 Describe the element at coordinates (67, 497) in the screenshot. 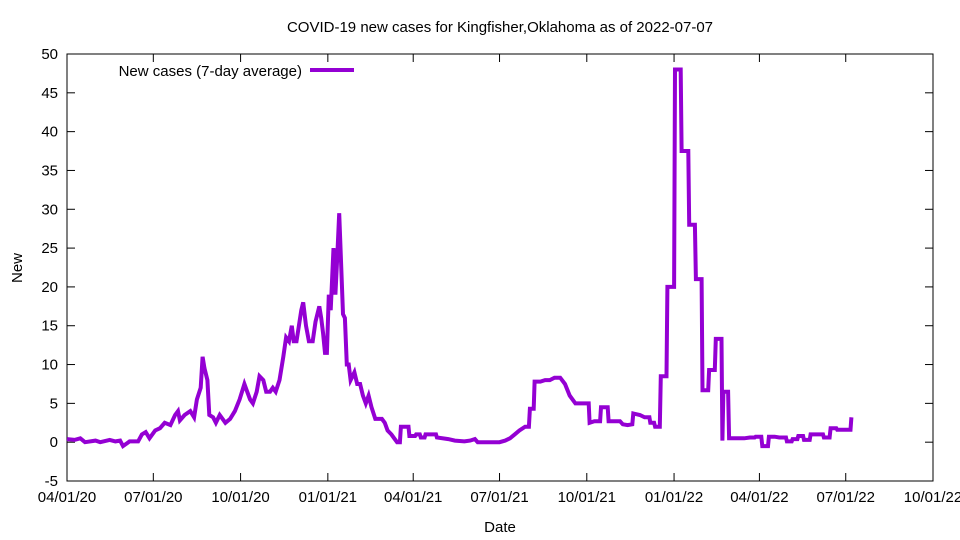

I see `x-tick-label: 04/01/20` at that location.